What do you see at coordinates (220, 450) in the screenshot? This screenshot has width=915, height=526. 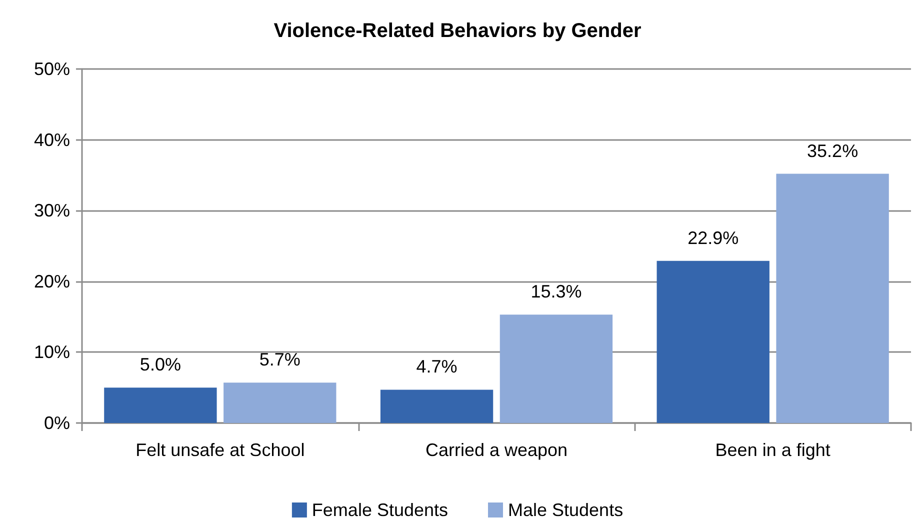 I see `x-tick-label: Felt unsafe at School` at bounding box center [220, 450].